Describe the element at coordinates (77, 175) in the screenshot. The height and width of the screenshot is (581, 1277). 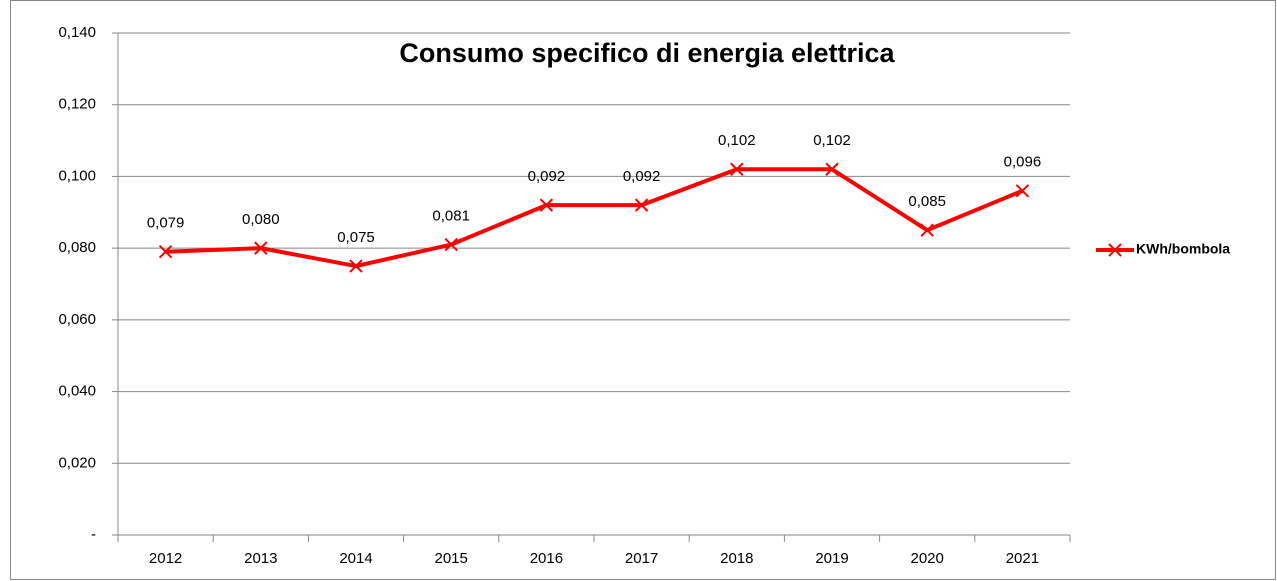
I see `y-tick-label: 0,100` at that location.